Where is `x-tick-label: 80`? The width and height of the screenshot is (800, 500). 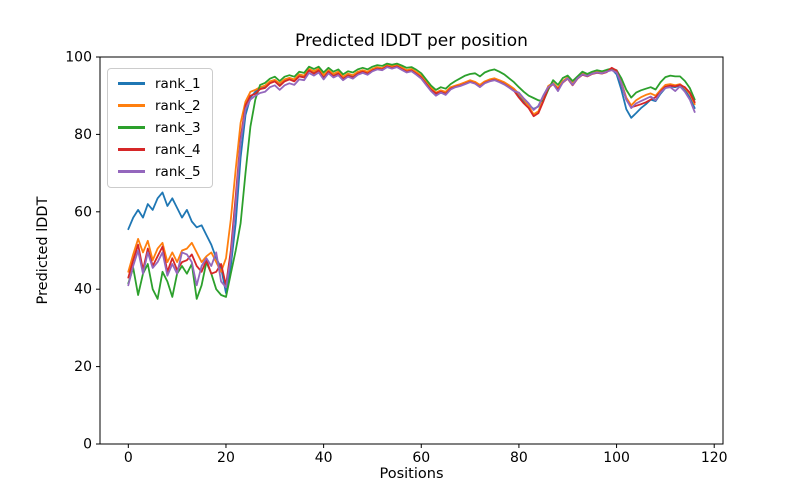 x-tick-label: 80 is located at coordinates (519, 458).